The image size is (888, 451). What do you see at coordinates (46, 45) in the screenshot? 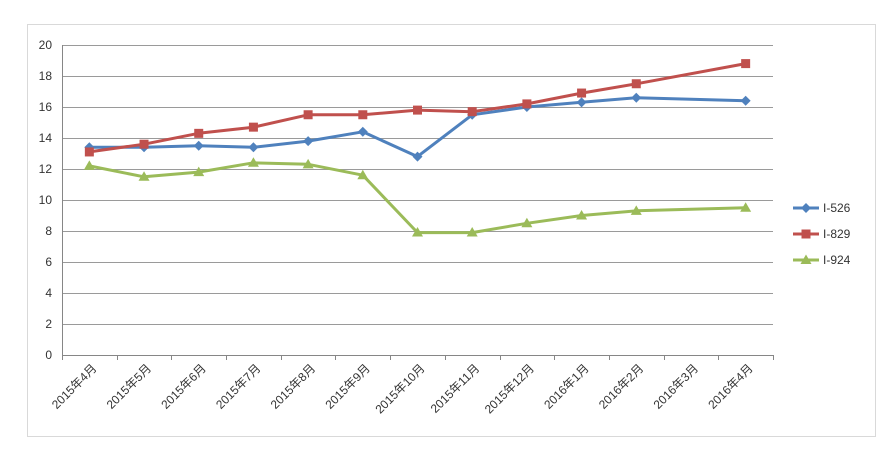
I see `y-tick-label: 20` at bounding box center [46, 45].